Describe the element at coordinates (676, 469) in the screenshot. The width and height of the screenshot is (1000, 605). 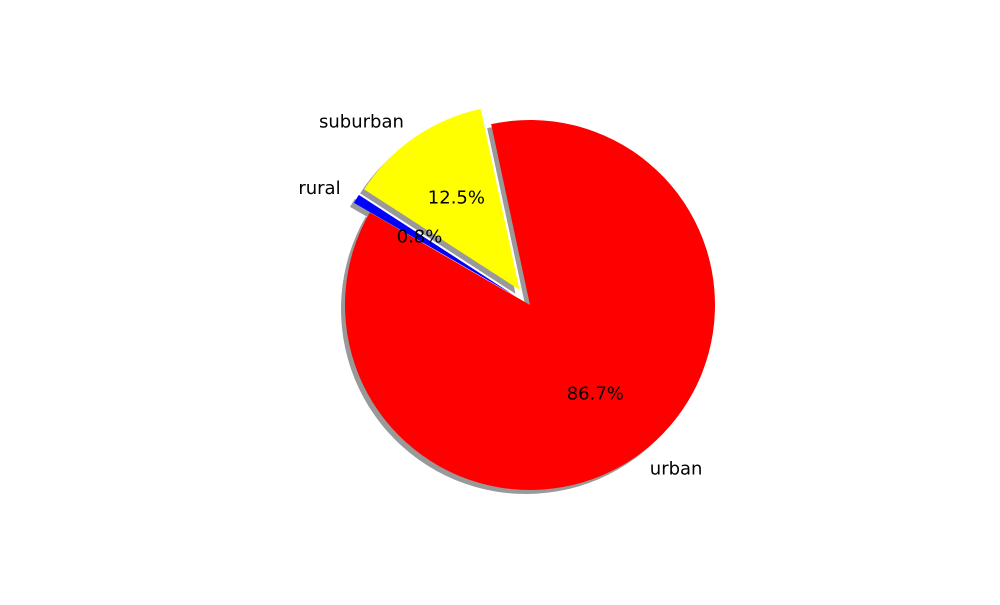
I see `category-label-urban: urban` at that location.